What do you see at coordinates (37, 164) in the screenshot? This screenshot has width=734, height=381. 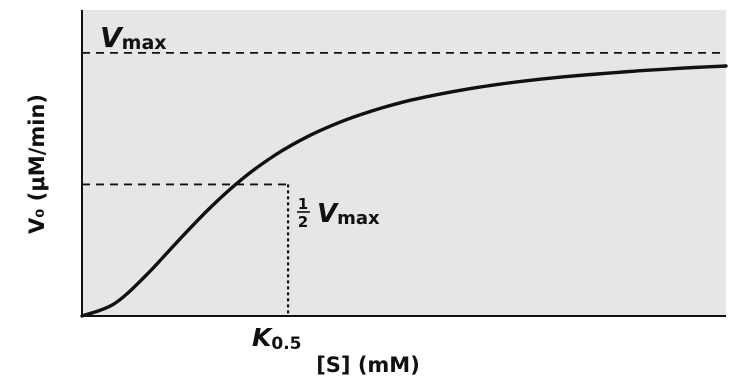 I see `y-axis-label: V₀ (μM/min)` at bounding box center [37, 164].